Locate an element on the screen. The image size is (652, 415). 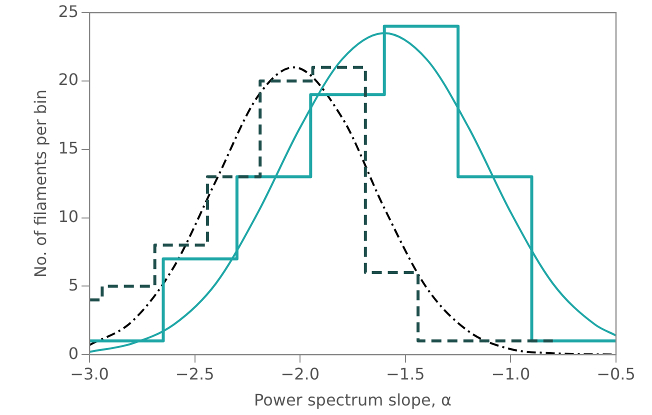
y-tick-label: 10 is located at coordinates (68, 216).